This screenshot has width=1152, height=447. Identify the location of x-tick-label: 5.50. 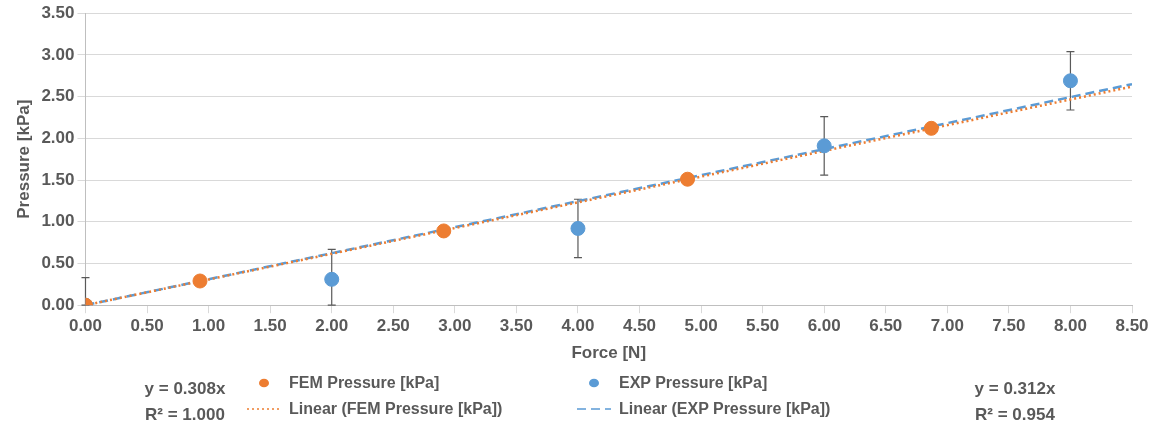
(763, 326).